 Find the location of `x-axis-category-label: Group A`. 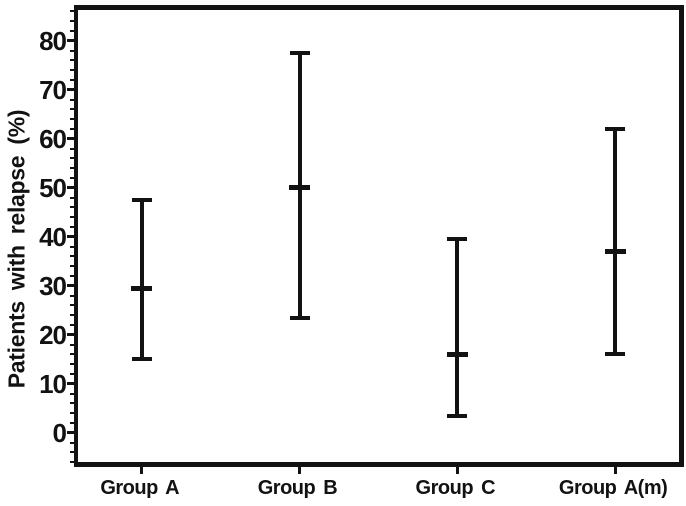

x-axis-category-label: Group A is located at coordinates (140, 488).